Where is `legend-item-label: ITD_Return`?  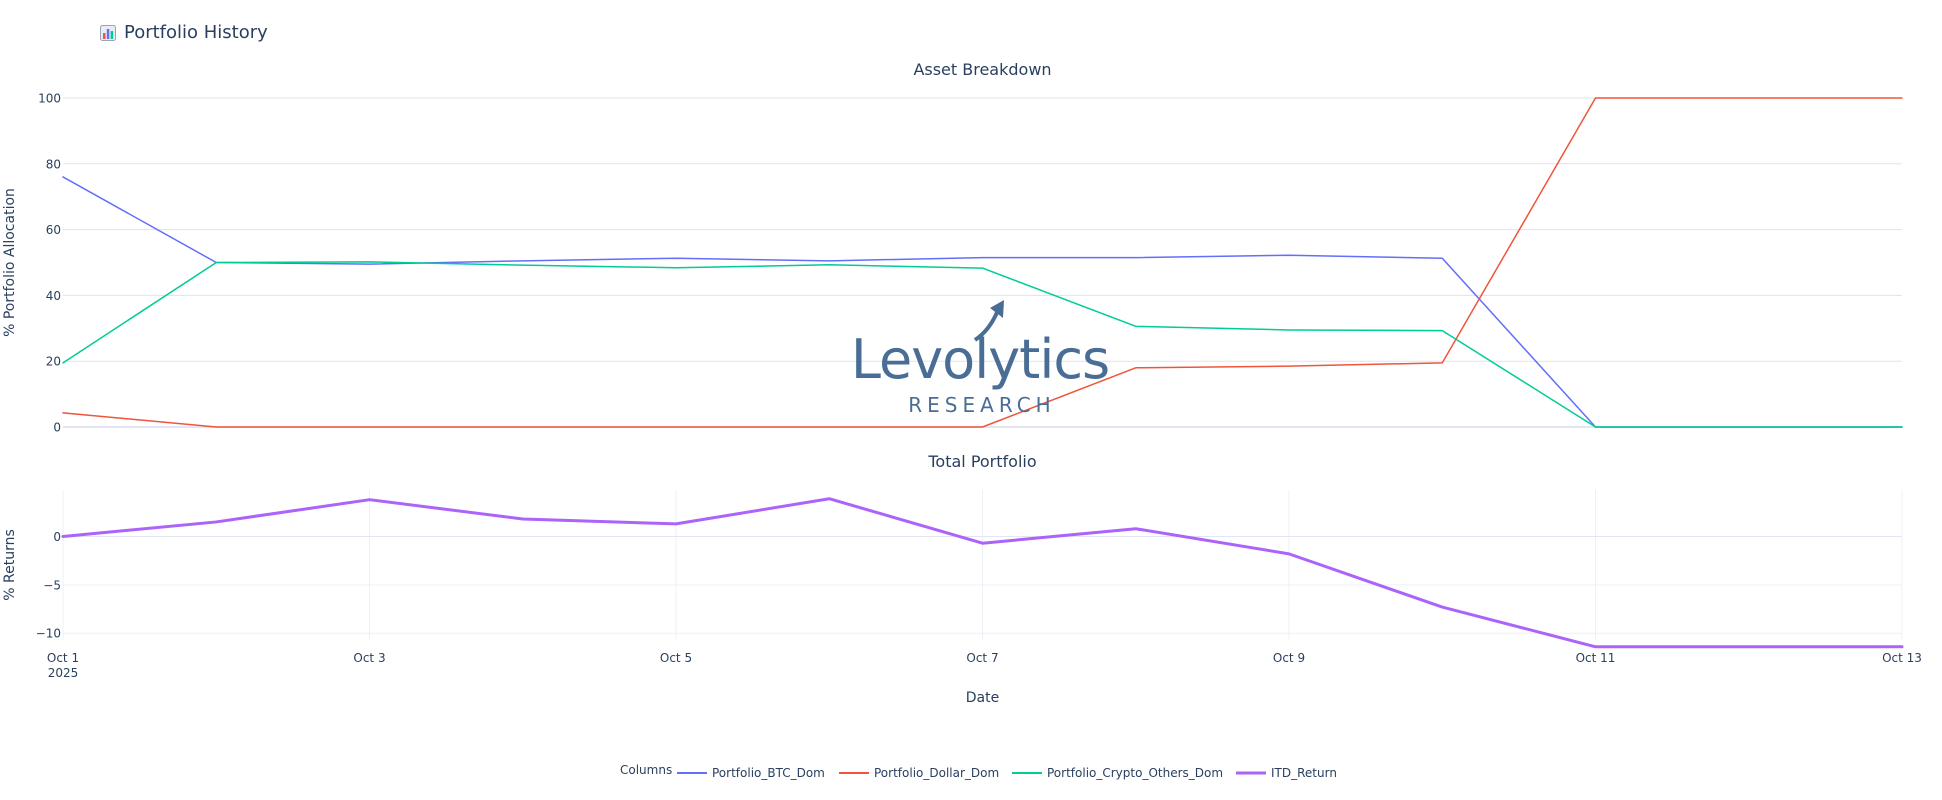 legend-item-label: ITD_Return is located at coordinates (1304, 773).